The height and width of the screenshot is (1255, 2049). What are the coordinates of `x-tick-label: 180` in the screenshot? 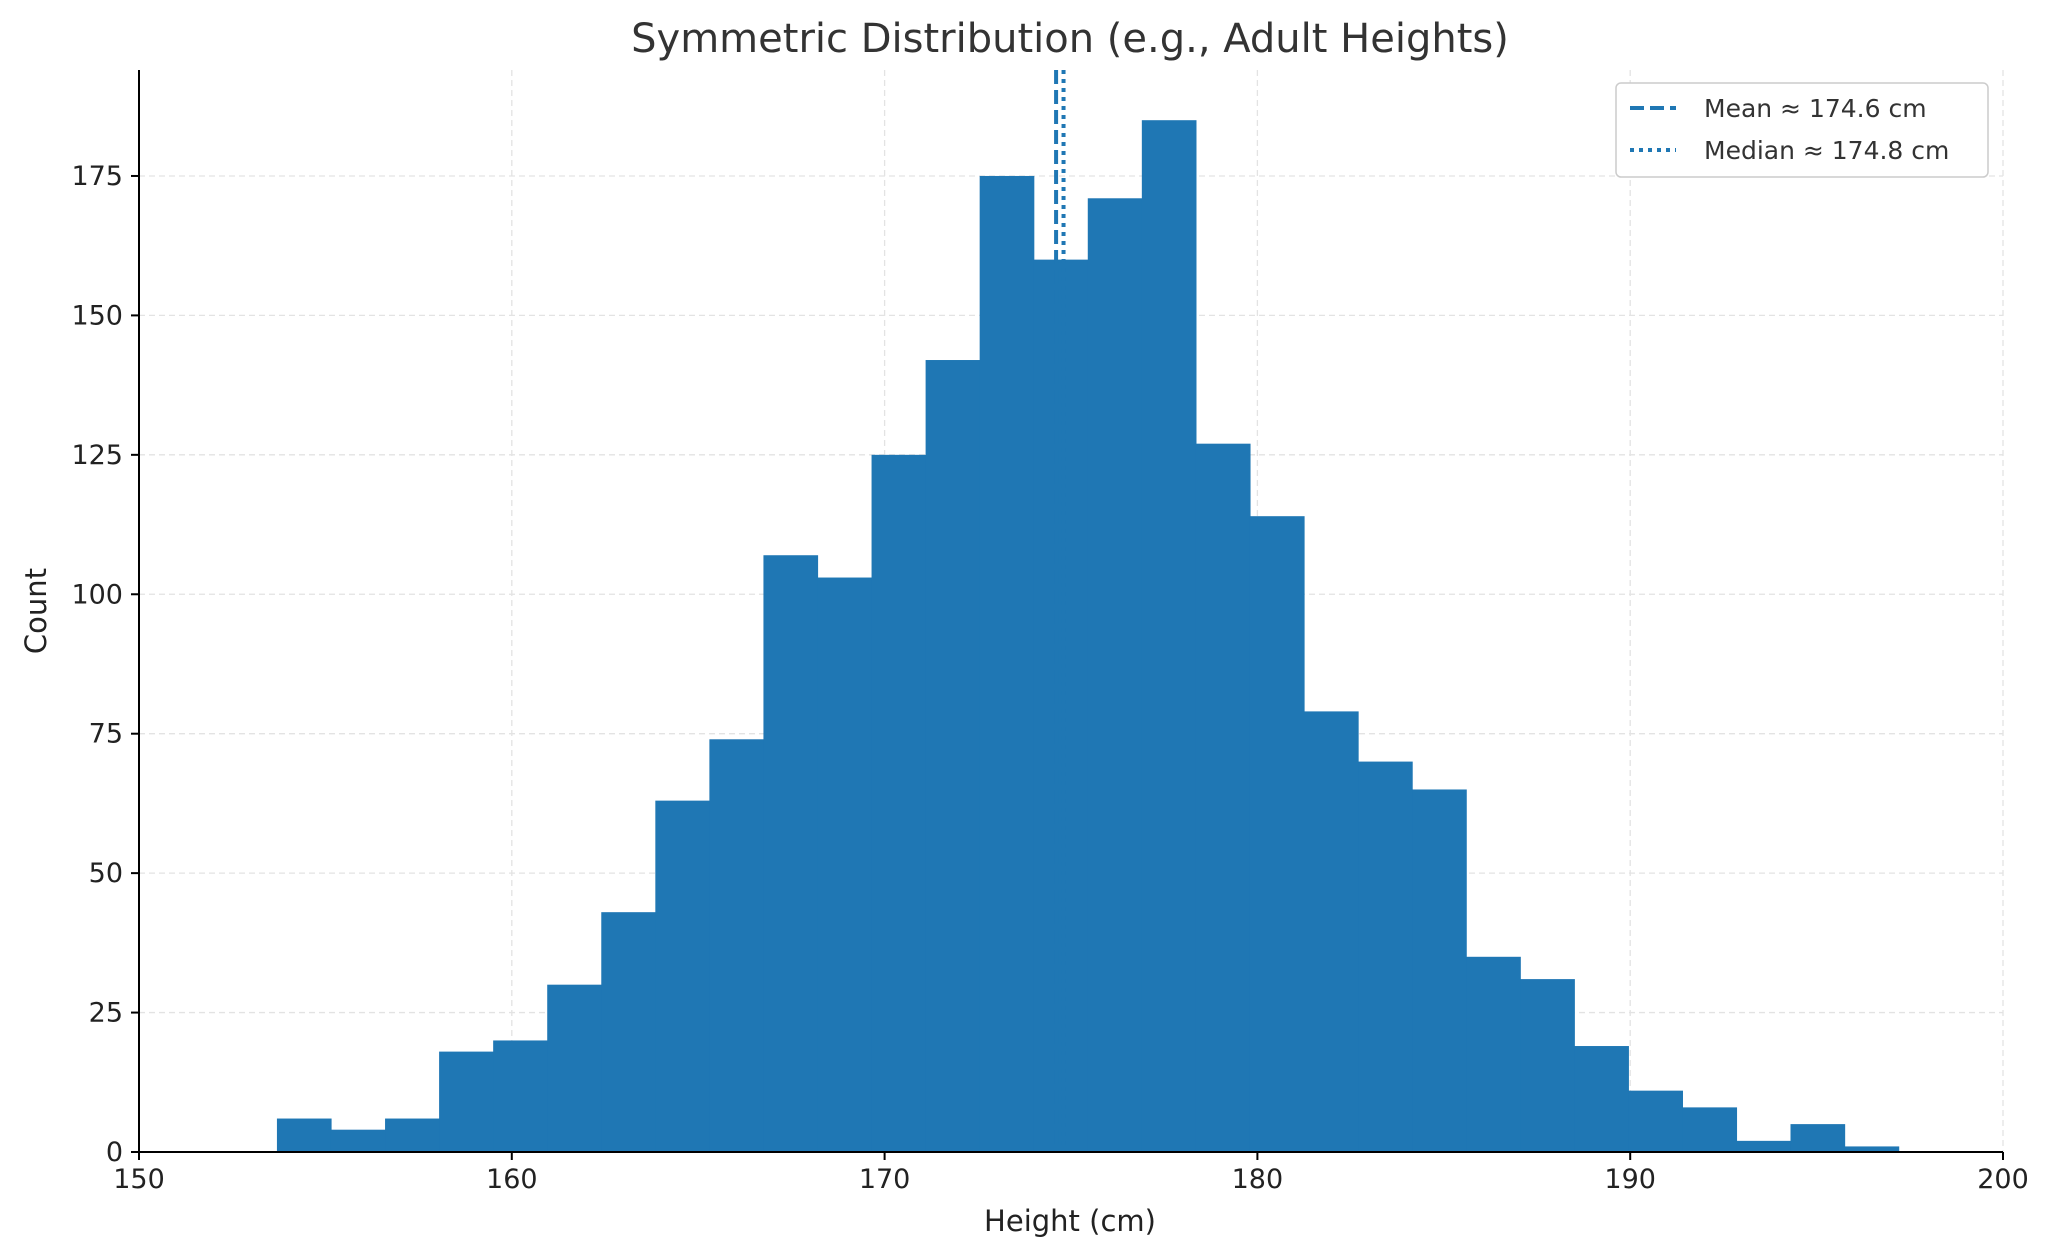 It's located at (1258, 1179).